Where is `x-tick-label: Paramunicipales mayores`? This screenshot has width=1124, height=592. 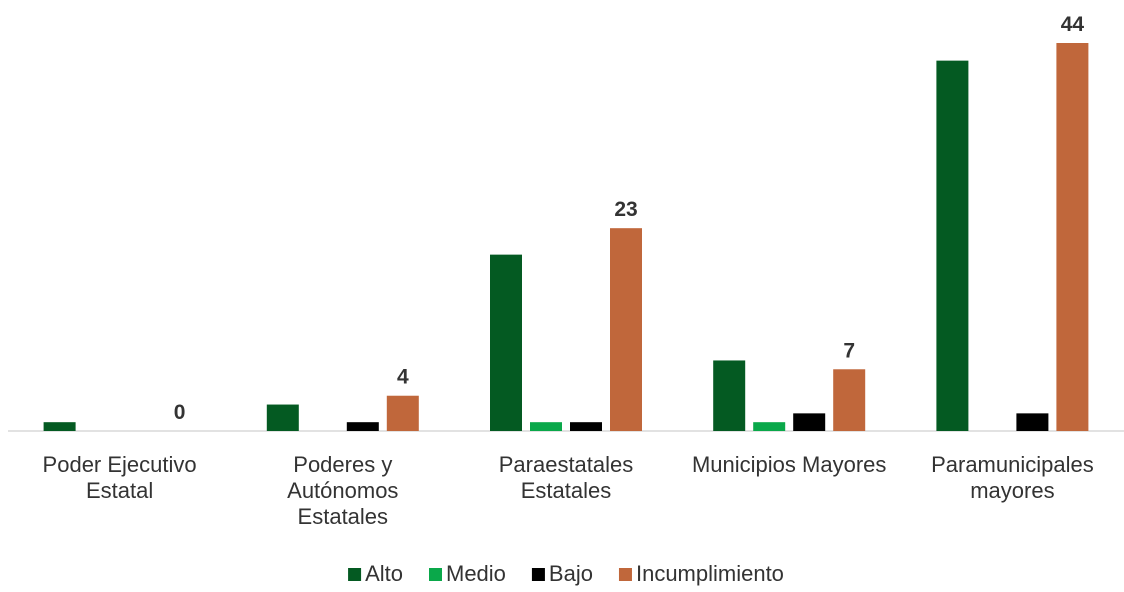
x-tick-label: Paramunicipales mayores is located at coordinates (1012, 477).